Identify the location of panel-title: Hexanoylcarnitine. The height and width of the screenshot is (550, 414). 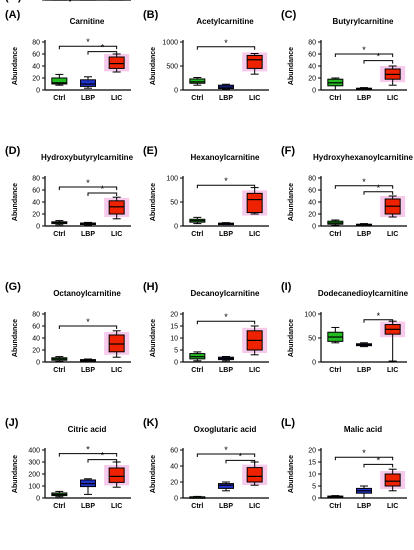
(225, 157).